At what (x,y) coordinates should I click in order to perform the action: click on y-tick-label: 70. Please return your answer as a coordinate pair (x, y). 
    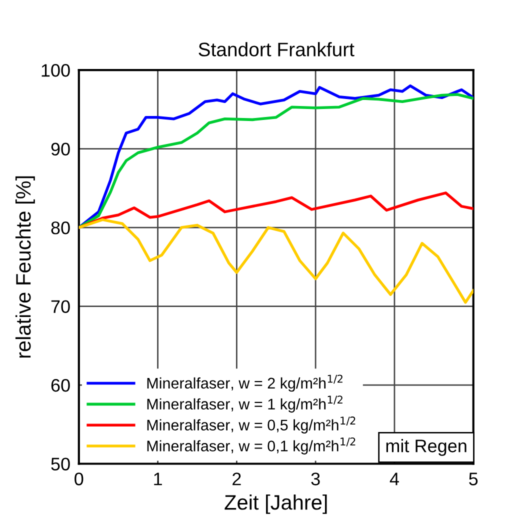
    Looking at the image, I should click on (60, 307).